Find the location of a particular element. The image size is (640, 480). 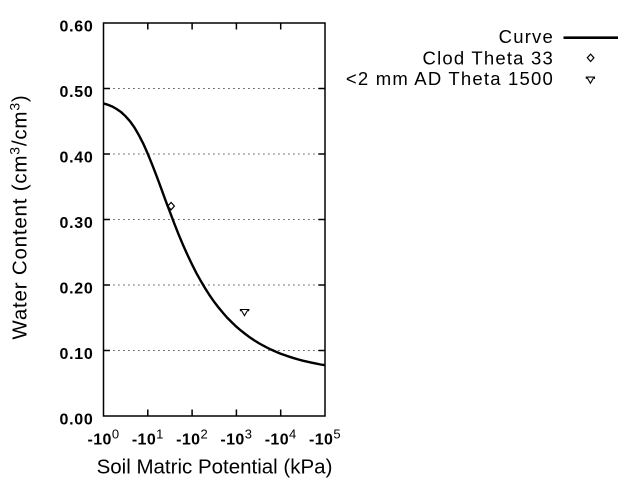

svg-text: Water Content (cm3/cm3) is located at coordinates (19, 216).